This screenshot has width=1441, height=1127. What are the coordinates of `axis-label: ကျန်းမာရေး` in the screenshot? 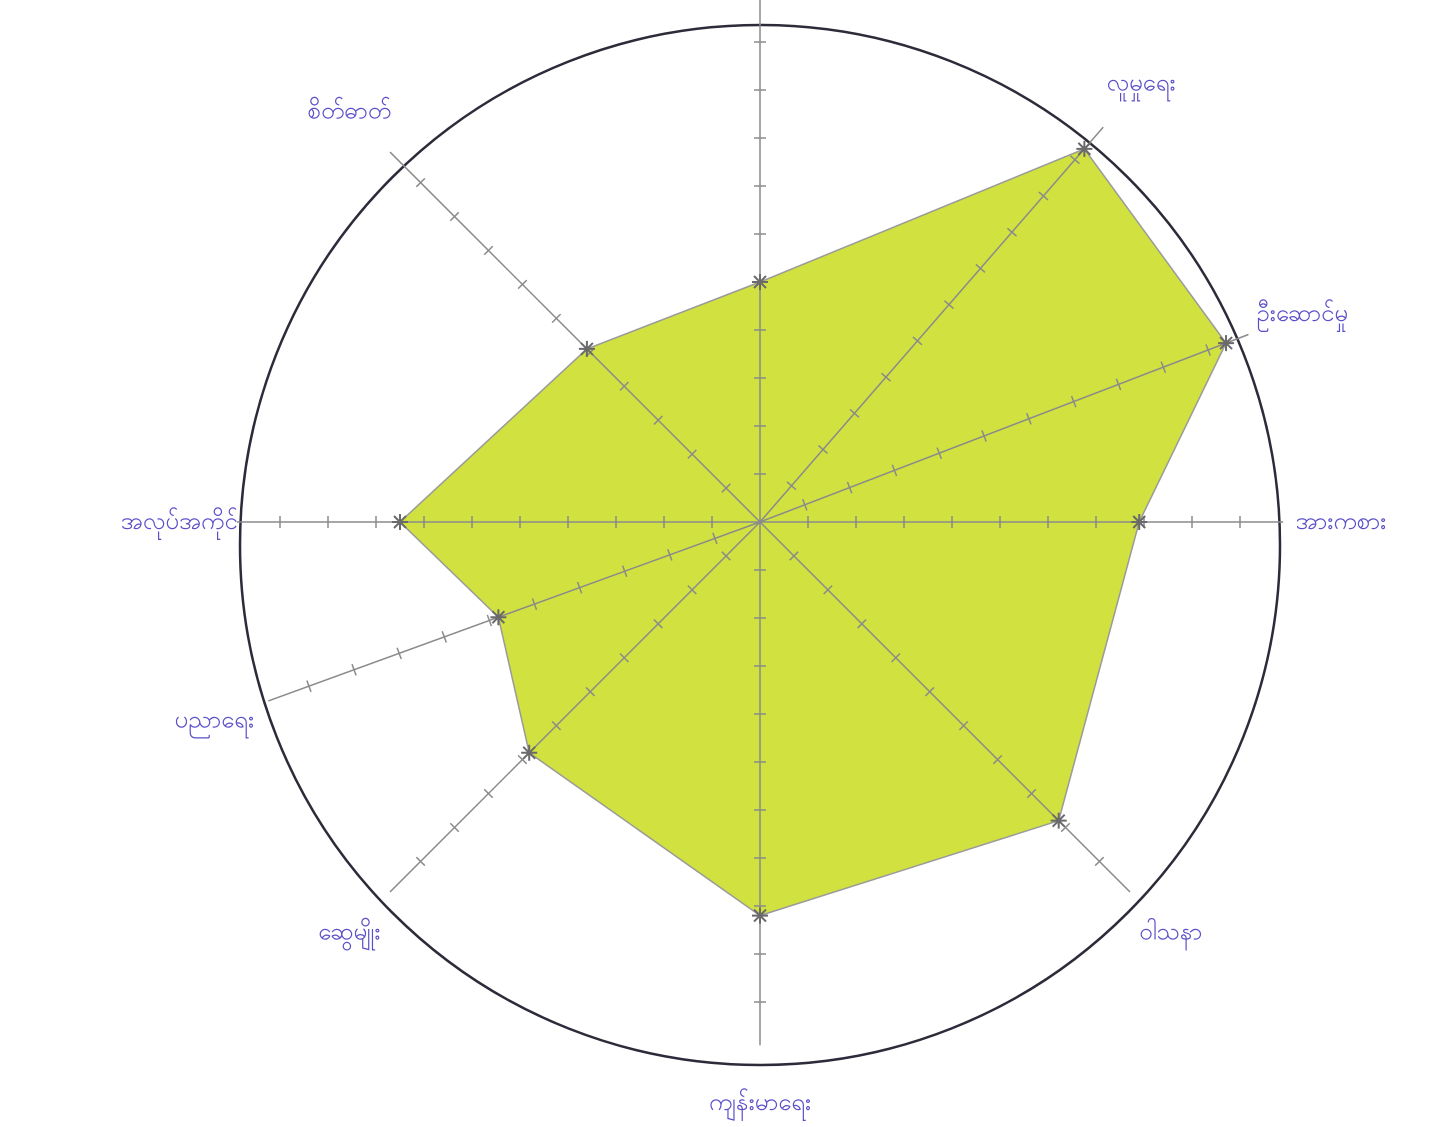 It's located at (760, 1104).